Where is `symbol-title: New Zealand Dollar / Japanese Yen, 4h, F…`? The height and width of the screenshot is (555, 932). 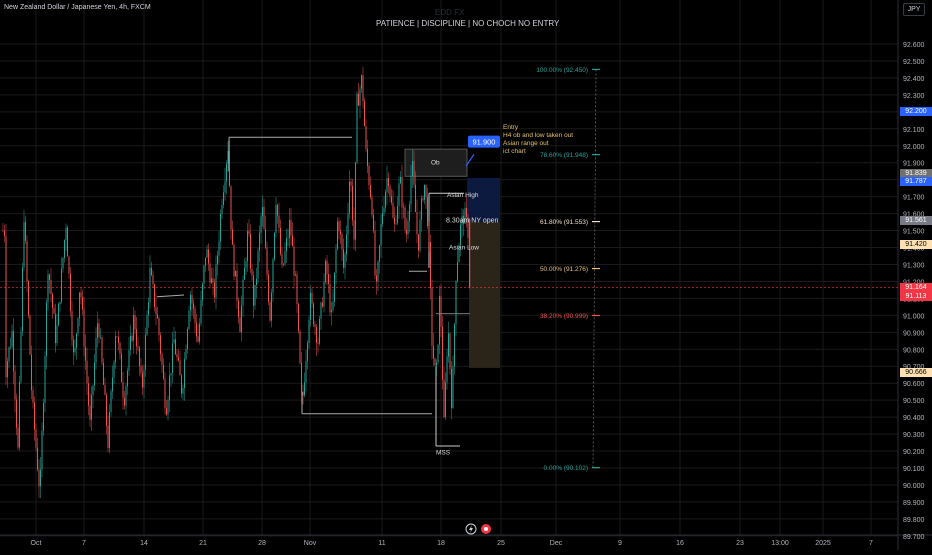
symbol-title: New Zealand Dollar / Japanese Yen, 4h, F… is located at coordinates (77, 7).